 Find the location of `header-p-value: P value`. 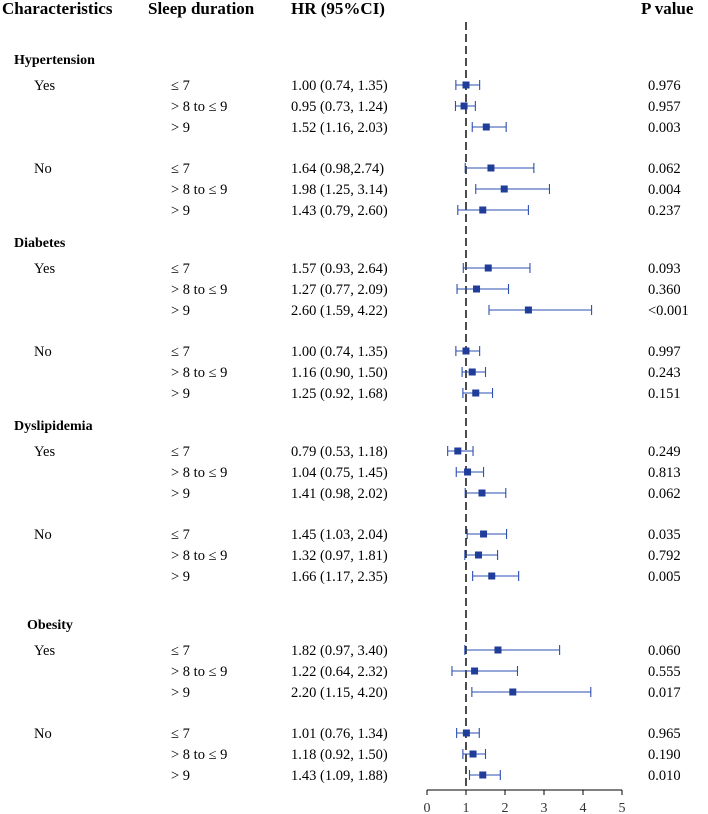

header-p-value: P value is located at coordinates (667, 9).